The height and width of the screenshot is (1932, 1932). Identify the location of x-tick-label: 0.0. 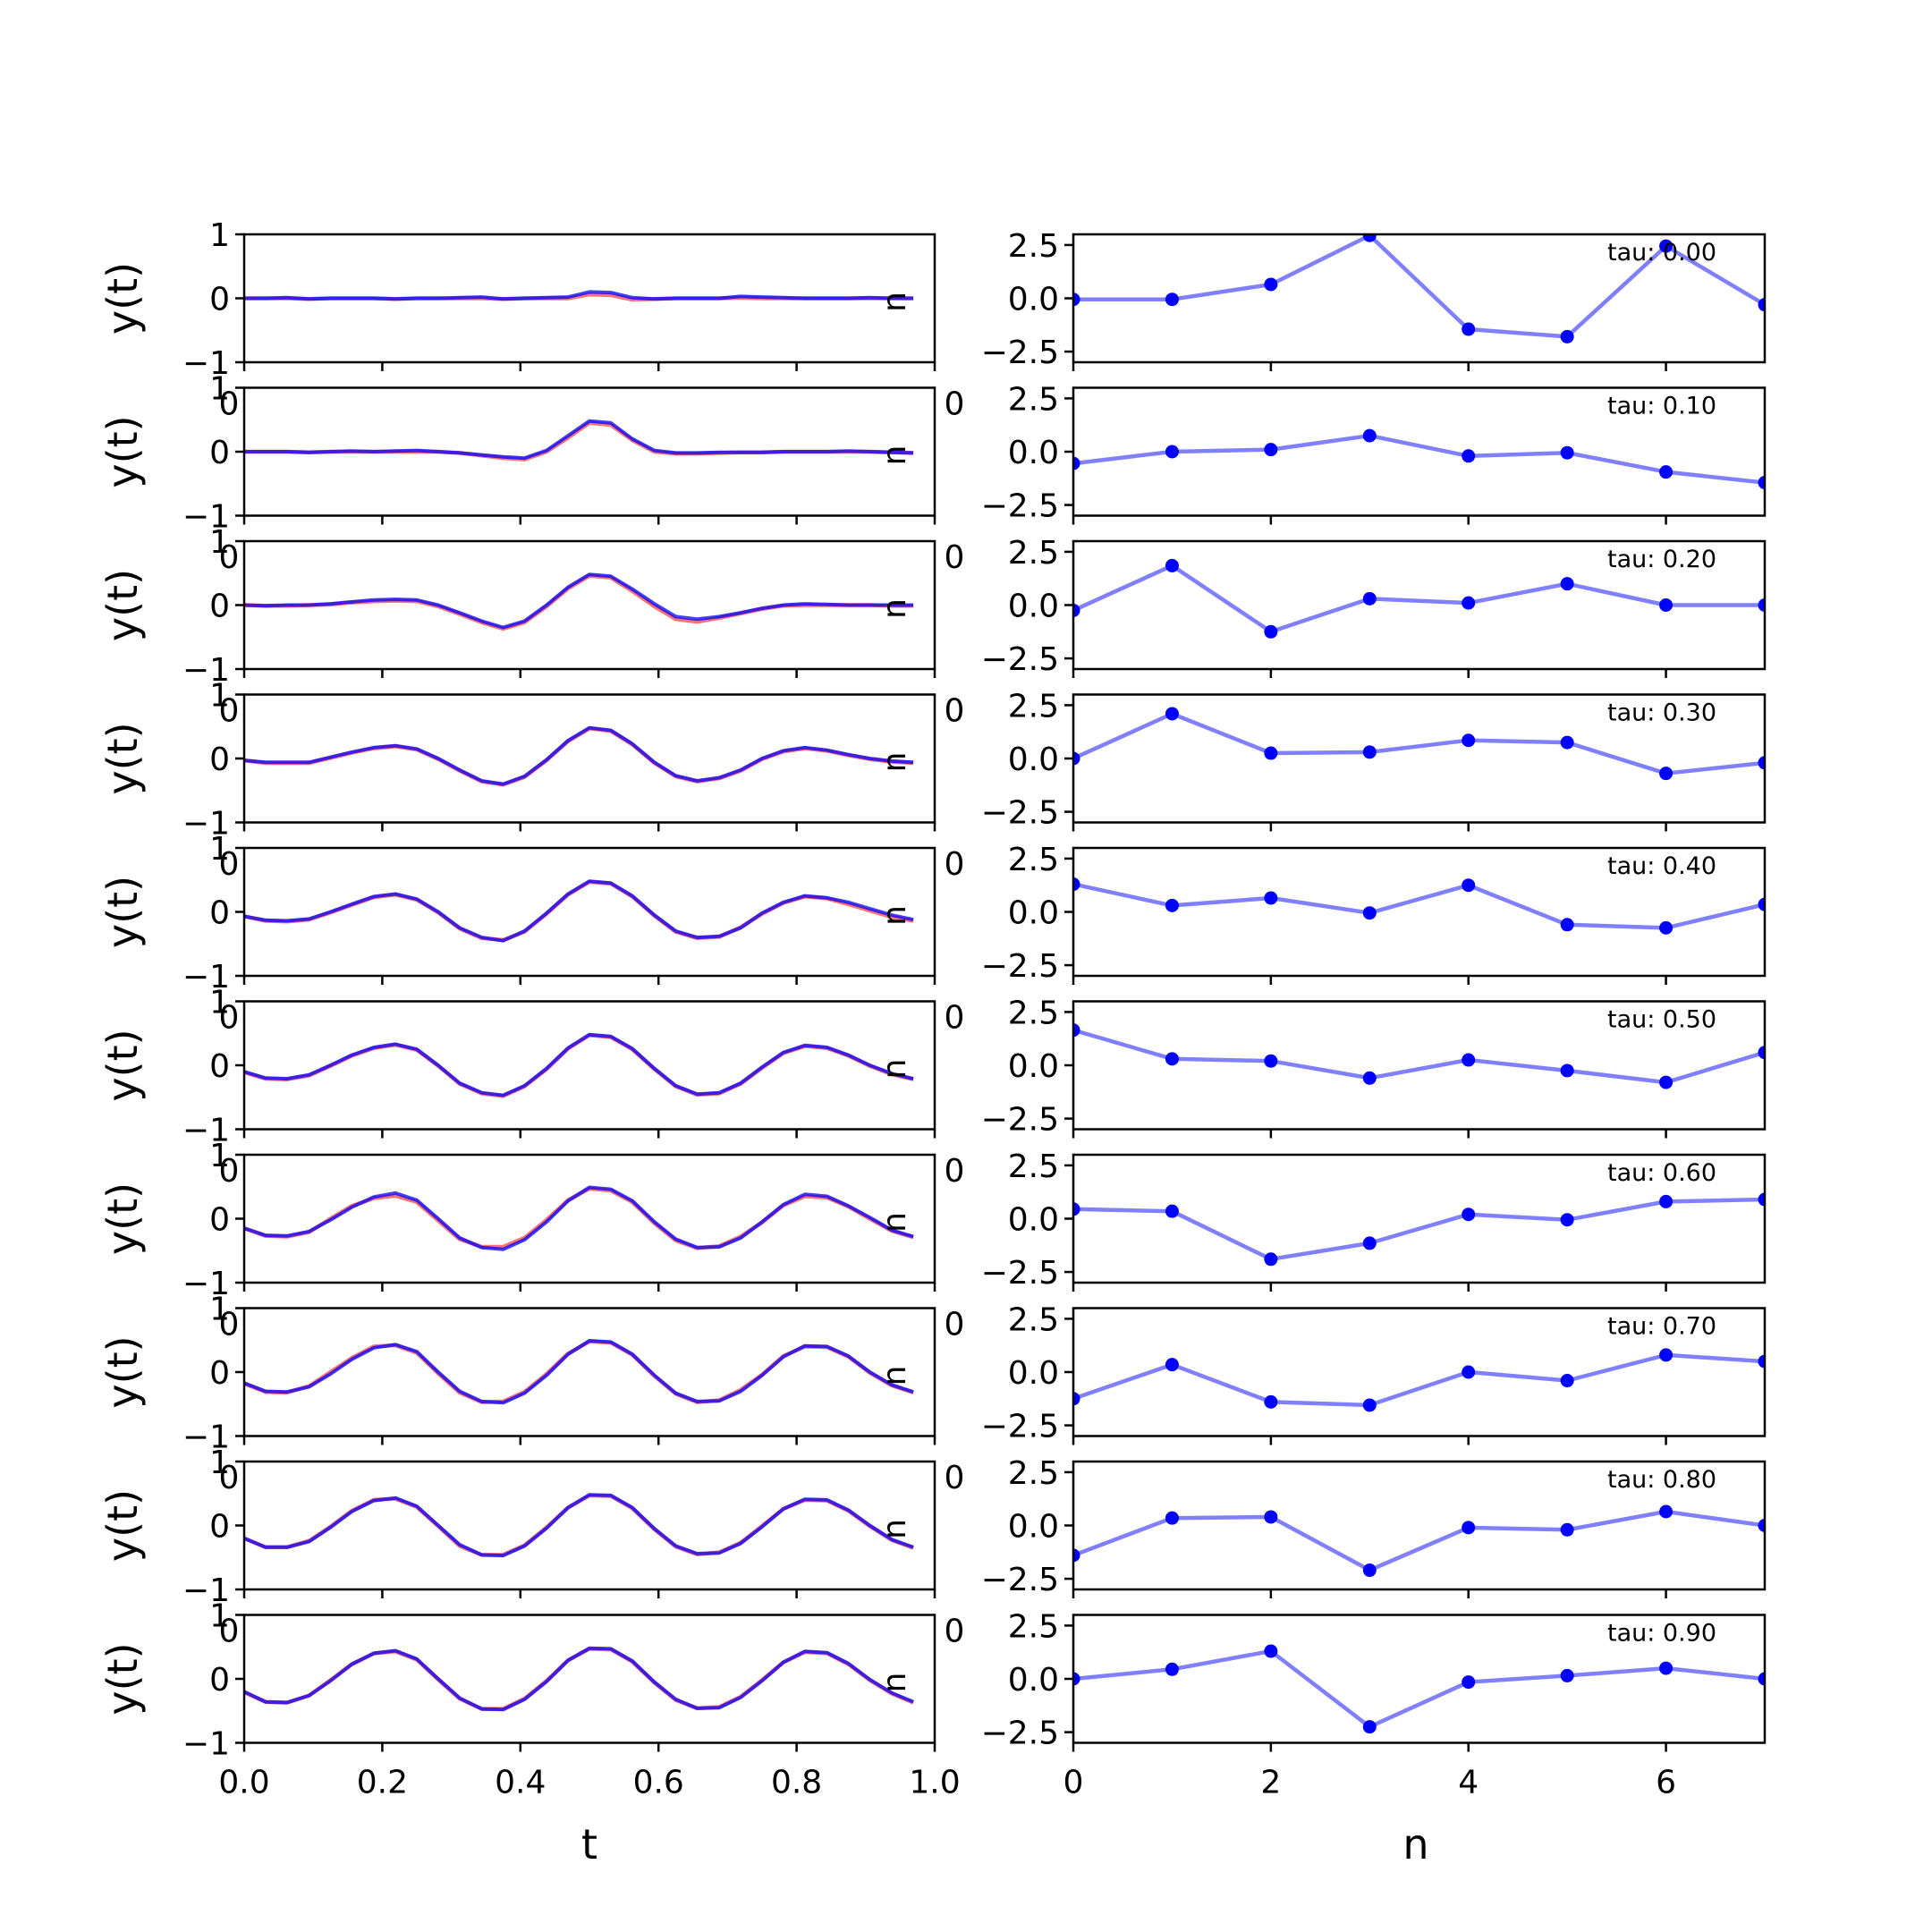
(243, 1783).